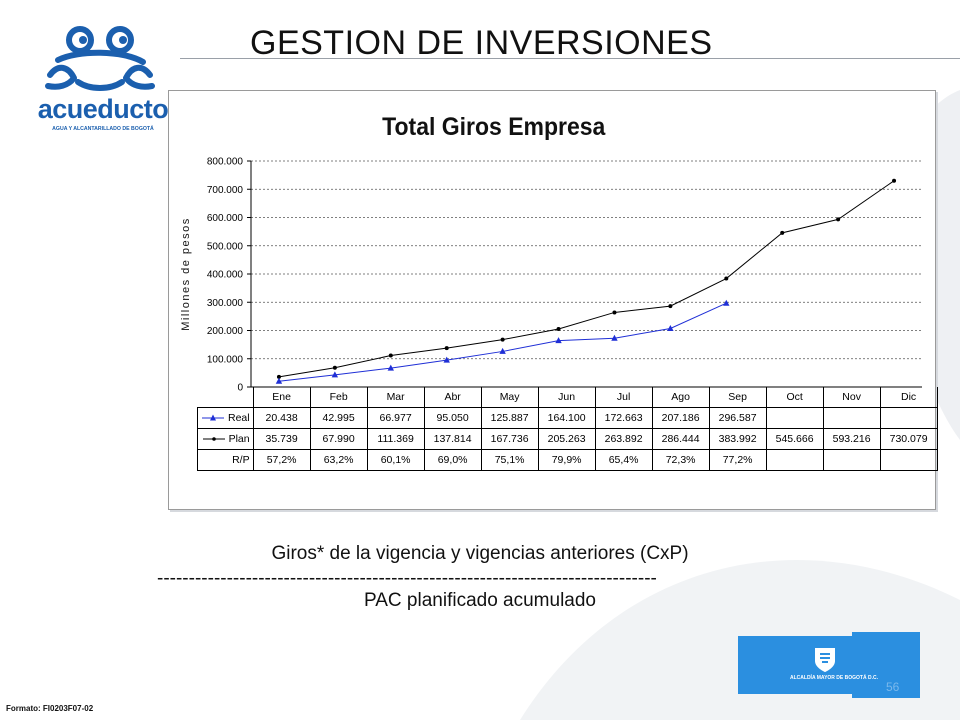  Describe the element at coordinates (213, 417) in the screenshot. I see `legend-triangle-line-icon` at that location.